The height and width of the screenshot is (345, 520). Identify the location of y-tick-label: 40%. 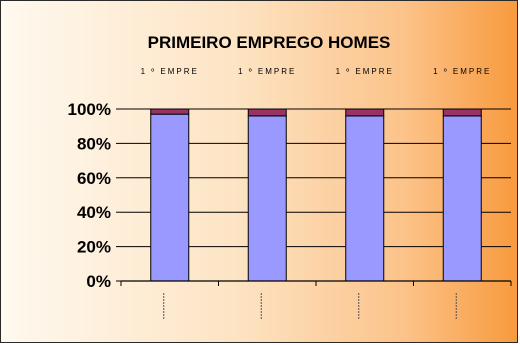
(94, 212).